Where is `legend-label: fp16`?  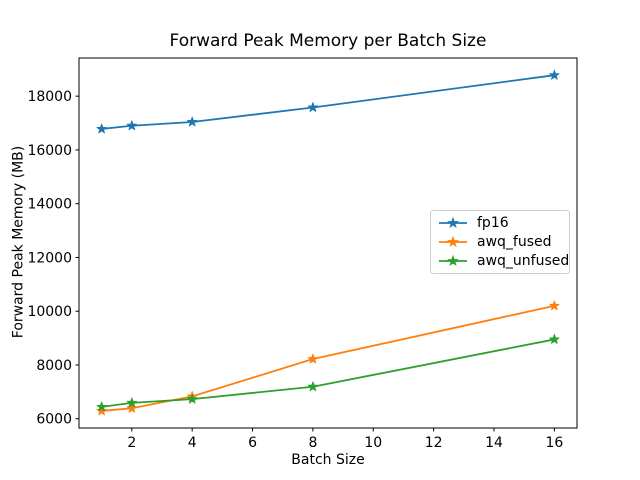 legend-label: fp16 is located at coordinates (493, 223).